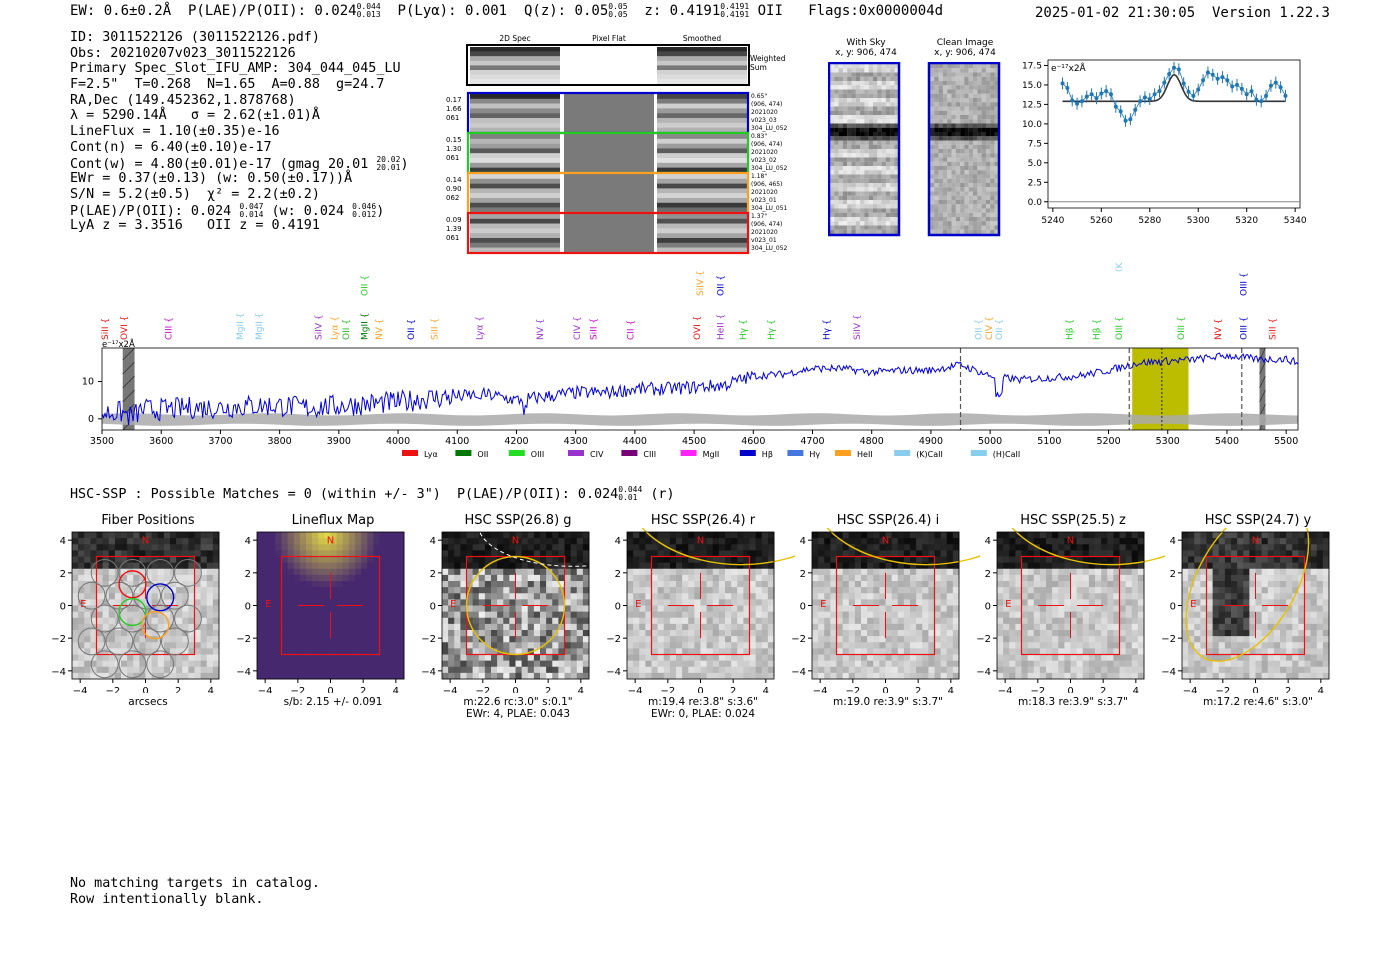  Describe the element at coordinates (526, 454) in the screenshot. I see `legend-entry: OIII` at that location.